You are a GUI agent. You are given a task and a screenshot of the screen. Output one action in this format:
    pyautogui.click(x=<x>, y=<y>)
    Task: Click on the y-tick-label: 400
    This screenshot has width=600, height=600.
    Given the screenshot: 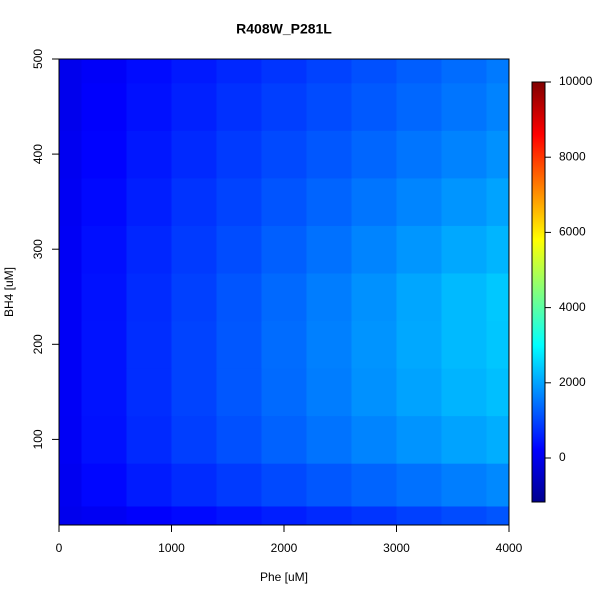 What is the action you would take?
    pyautogui.click(x=38, y=154)
    